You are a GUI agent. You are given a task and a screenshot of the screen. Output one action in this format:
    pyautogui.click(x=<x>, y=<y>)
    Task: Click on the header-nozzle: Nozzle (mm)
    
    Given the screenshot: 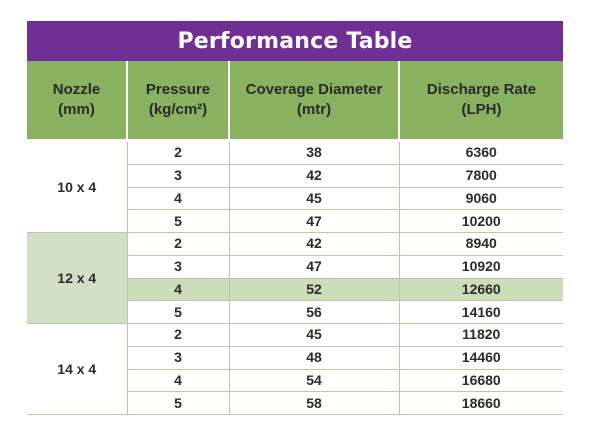 What is the action you would take?
    pyautogui.click(x=77, y=101)
    